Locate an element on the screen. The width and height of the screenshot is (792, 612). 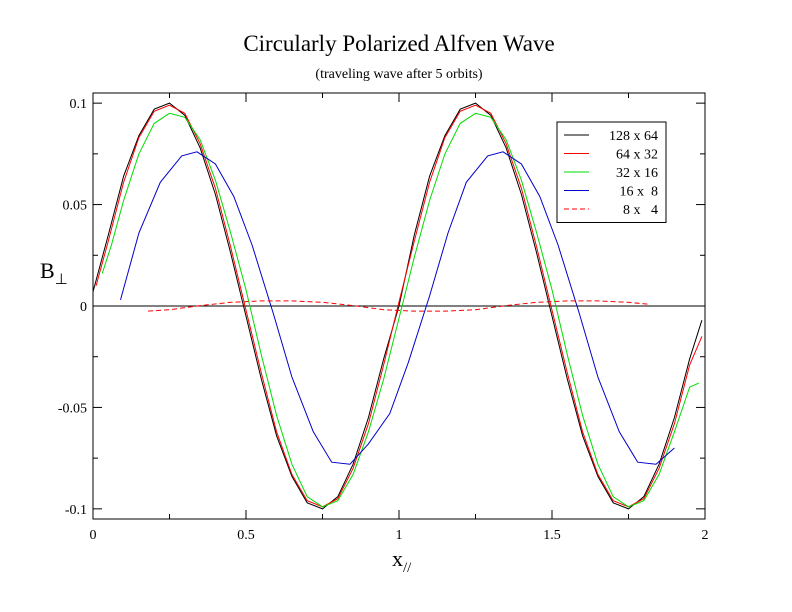
x-tick-label: 0 is located at coordinates (93, 535).